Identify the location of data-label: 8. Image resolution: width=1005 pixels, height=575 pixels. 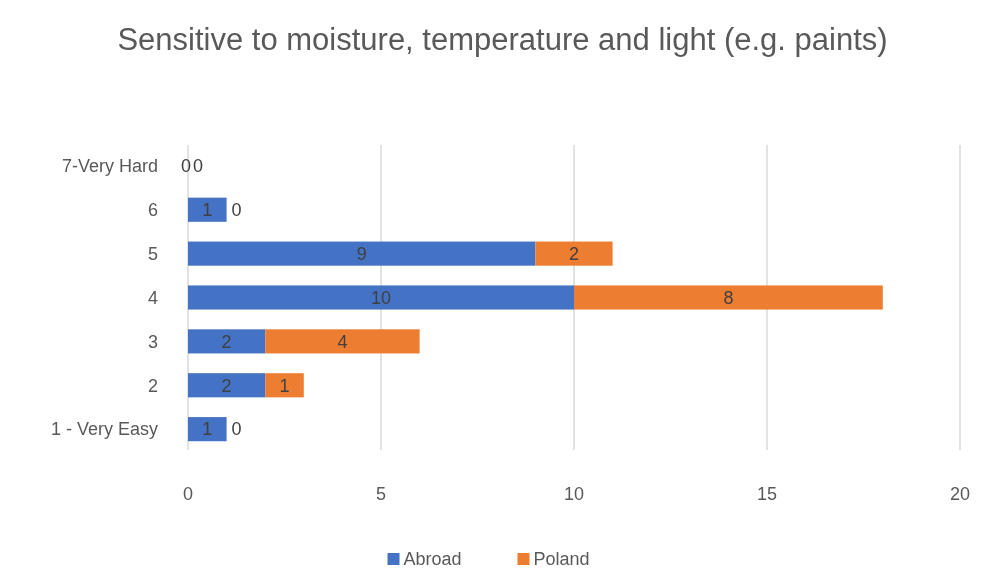
(728, 297).